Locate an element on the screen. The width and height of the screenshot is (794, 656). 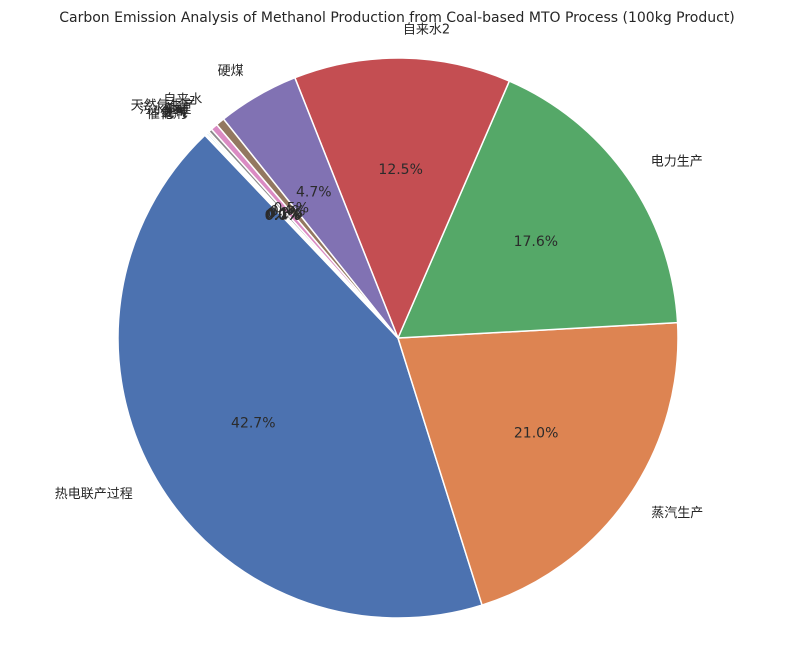
slice-label: 氧气 is located at coordinates (174, 113).